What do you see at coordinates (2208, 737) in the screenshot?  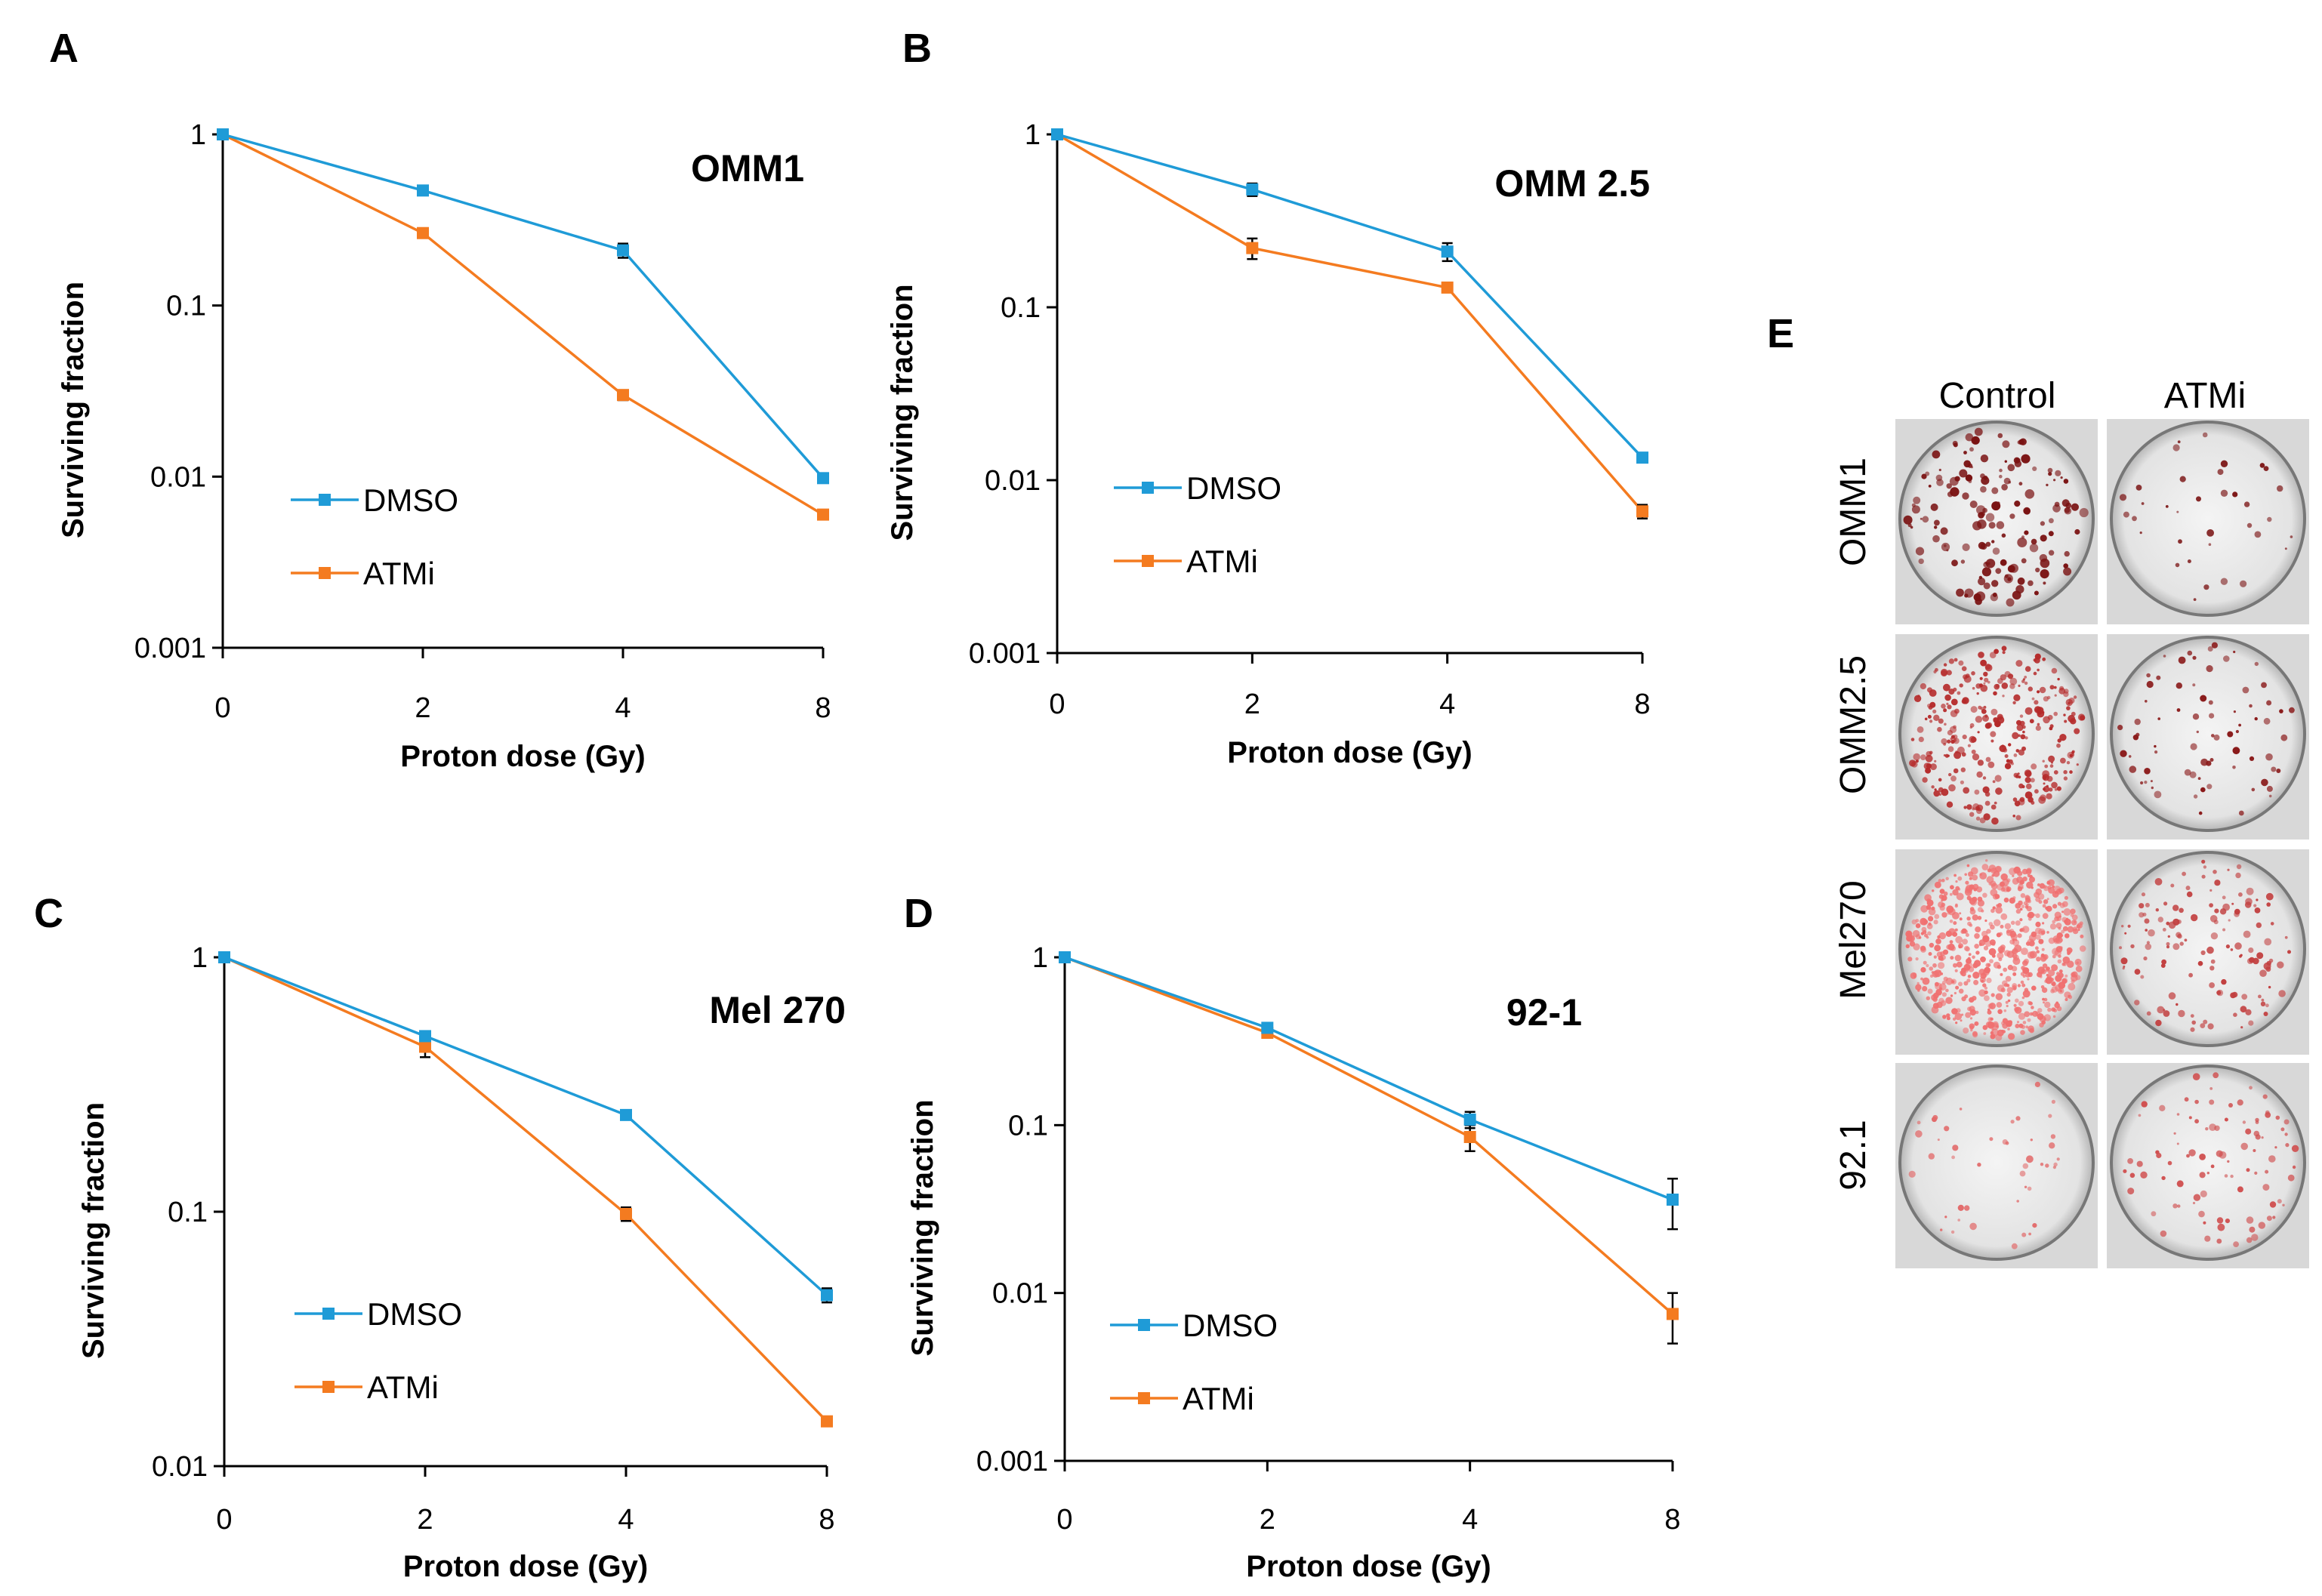 I see `colony-plate-omm2-5-atmi` at bounding box center [2208, 737].